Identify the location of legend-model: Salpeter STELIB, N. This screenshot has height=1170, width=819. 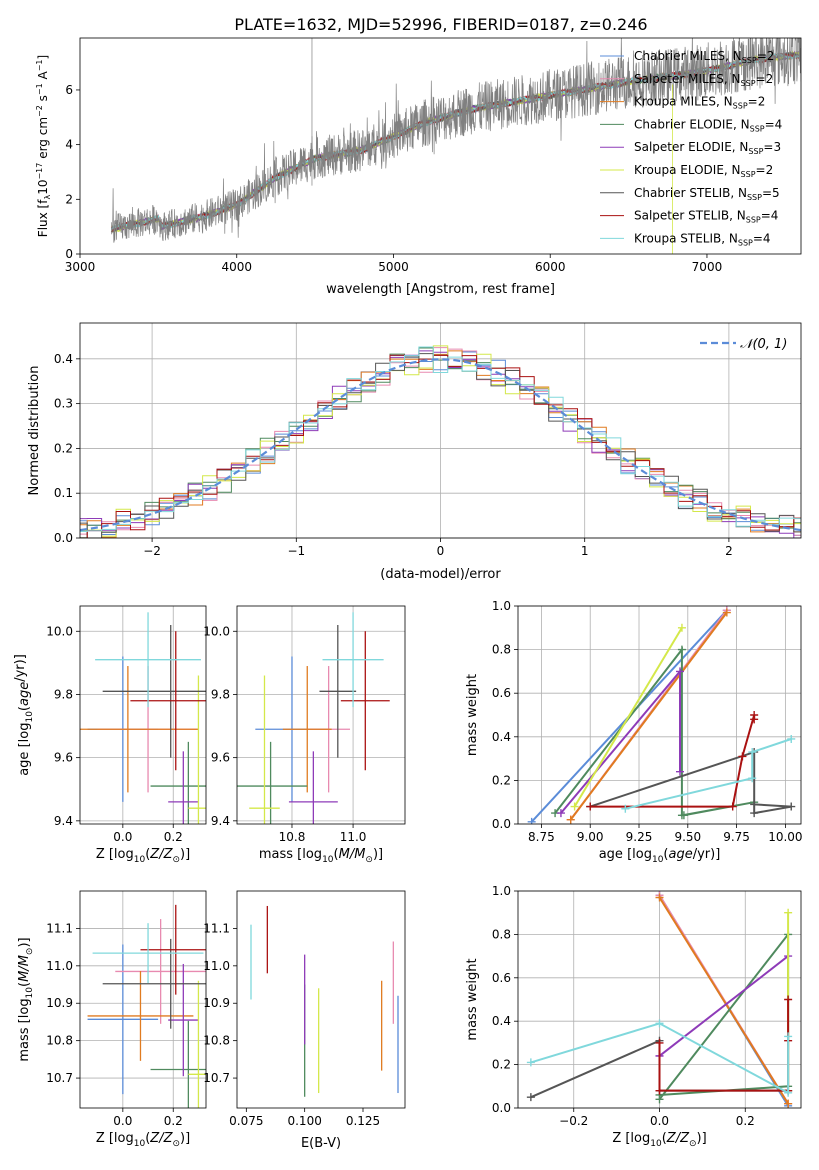
(690, 216).